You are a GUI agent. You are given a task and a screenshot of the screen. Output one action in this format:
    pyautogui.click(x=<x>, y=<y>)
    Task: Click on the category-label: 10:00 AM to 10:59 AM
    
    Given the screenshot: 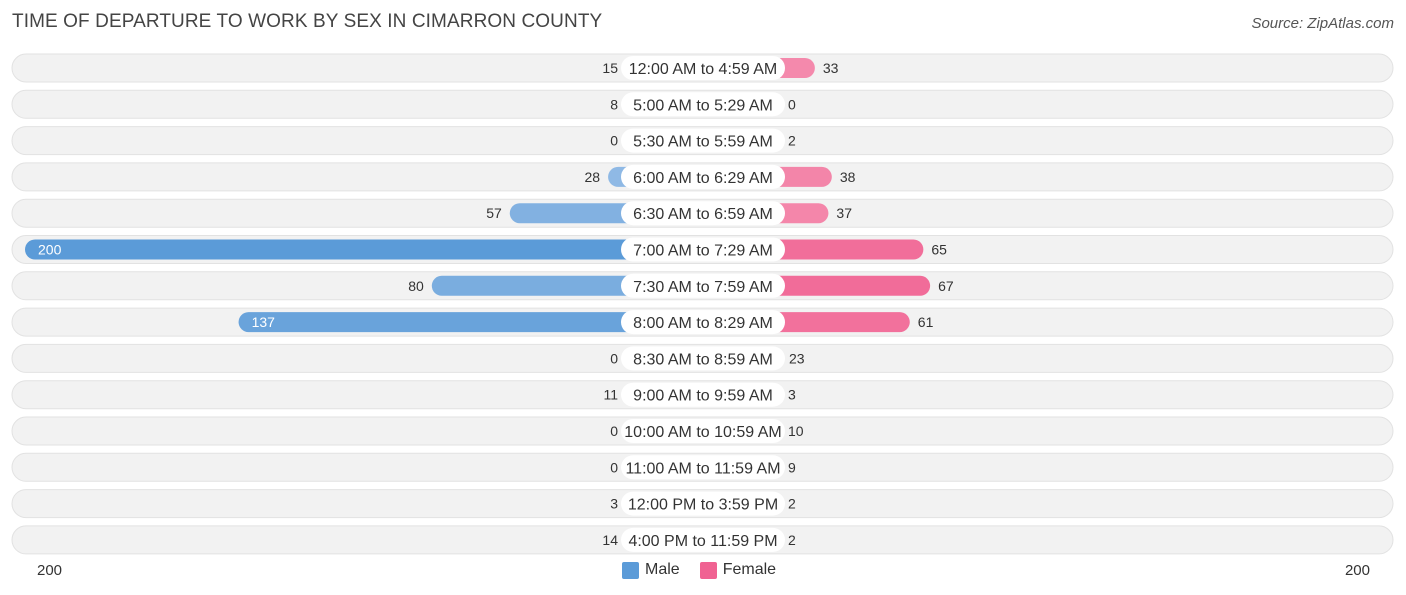 What is the action you would take?
    pyautogui.click(x=702, y=432)
    